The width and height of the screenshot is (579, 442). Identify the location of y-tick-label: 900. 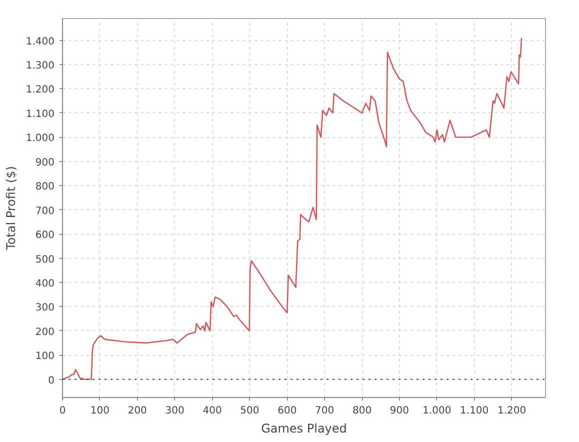
(45, 162).